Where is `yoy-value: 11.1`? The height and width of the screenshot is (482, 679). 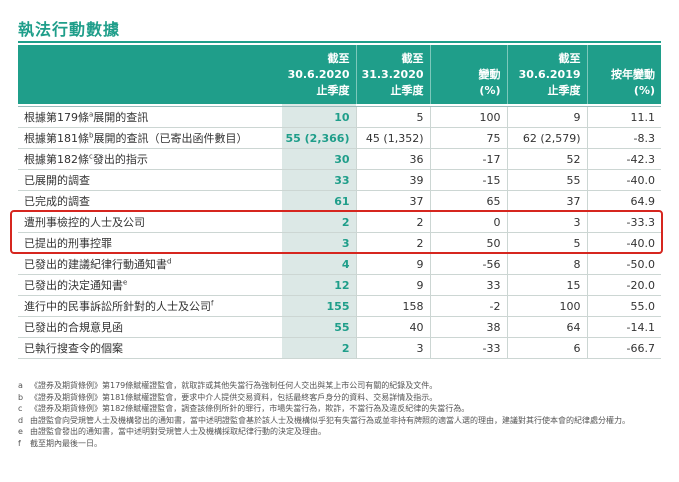 yoy-value: 11.1 is located at coordinates (623, 117).